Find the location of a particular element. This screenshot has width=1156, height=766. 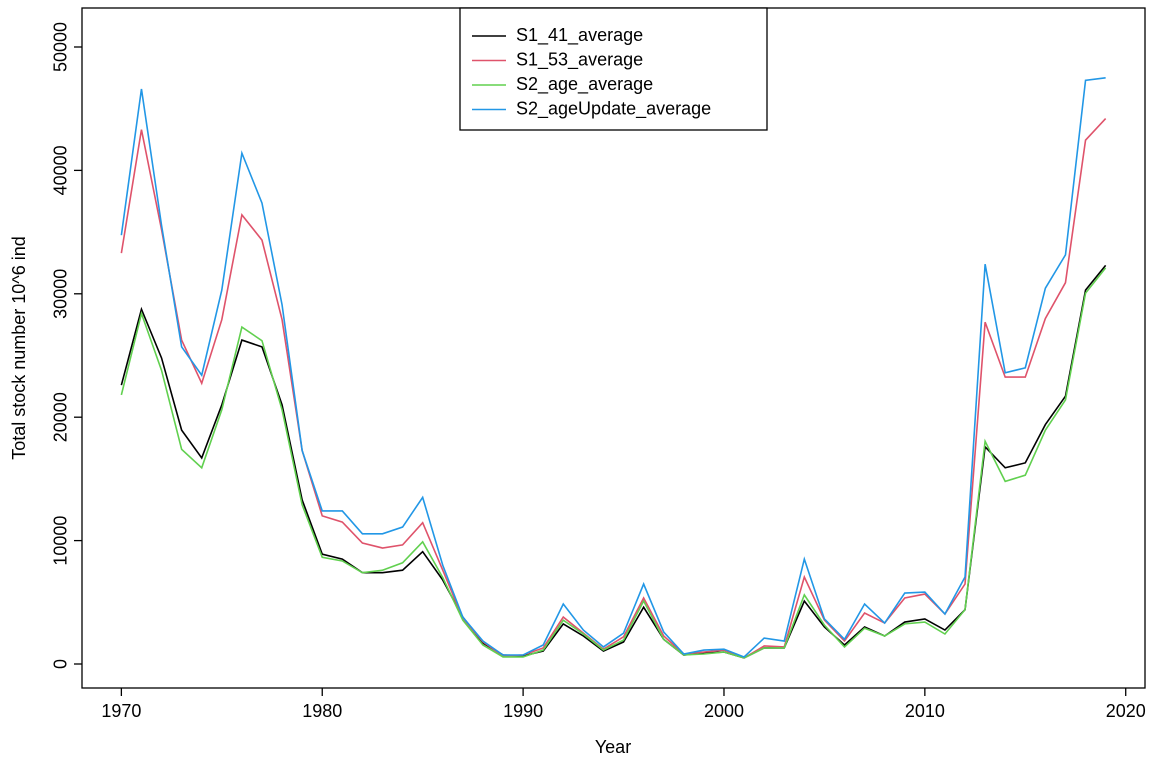

x-tick-label: 1970 is located at coordinates (121, 711).